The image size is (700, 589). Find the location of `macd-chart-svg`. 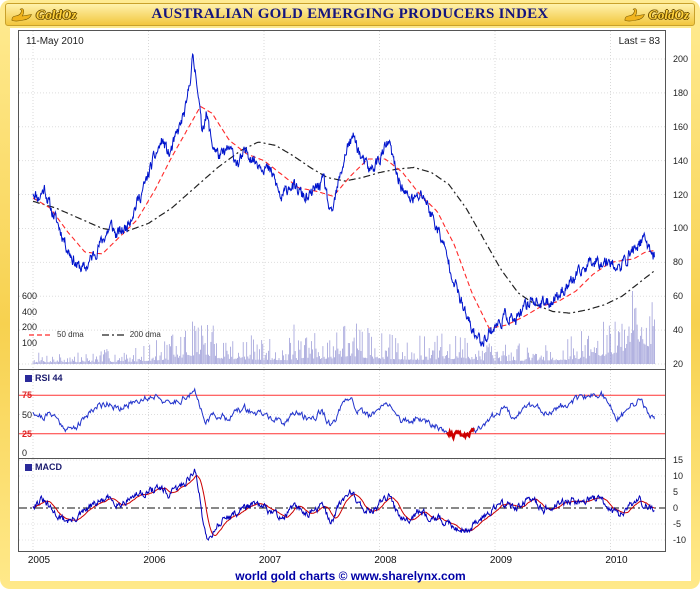

macd-chart-svg is located at coordinates (342, 505).